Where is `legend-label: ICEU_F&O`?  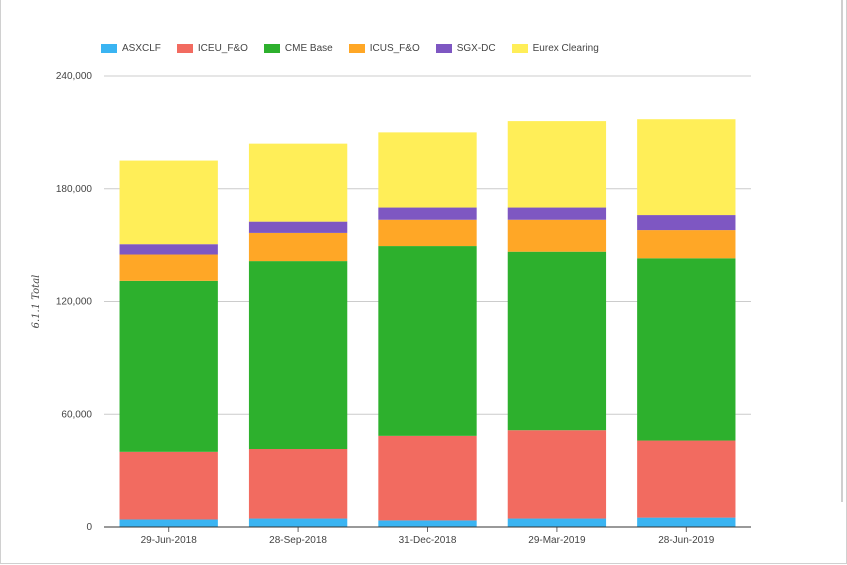
legend-label: ICEU_F&O is located at coordinates (222, 48).